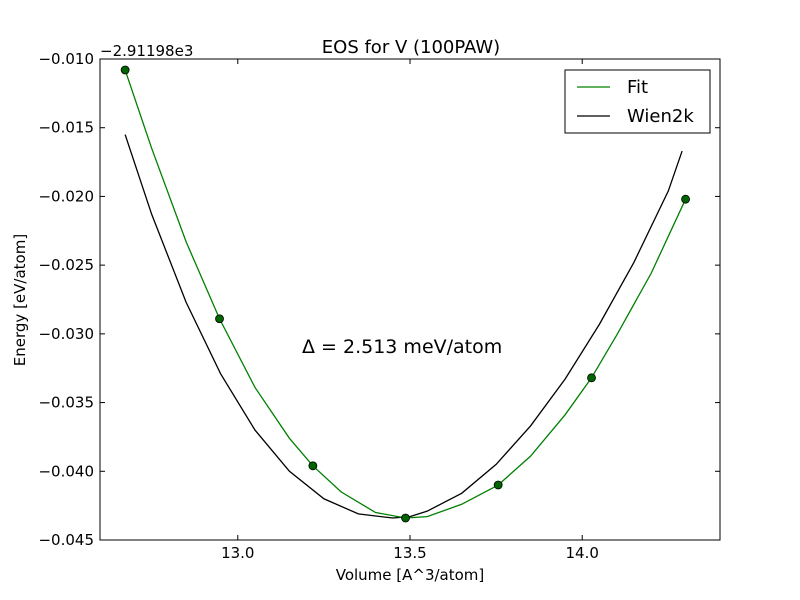 The width and height of the screenshot is (800, 600). What do you see at coordinates (66, 403) in the screenshot?
I see `y-tick-label: −0.035` at bounding box center [66, 403].